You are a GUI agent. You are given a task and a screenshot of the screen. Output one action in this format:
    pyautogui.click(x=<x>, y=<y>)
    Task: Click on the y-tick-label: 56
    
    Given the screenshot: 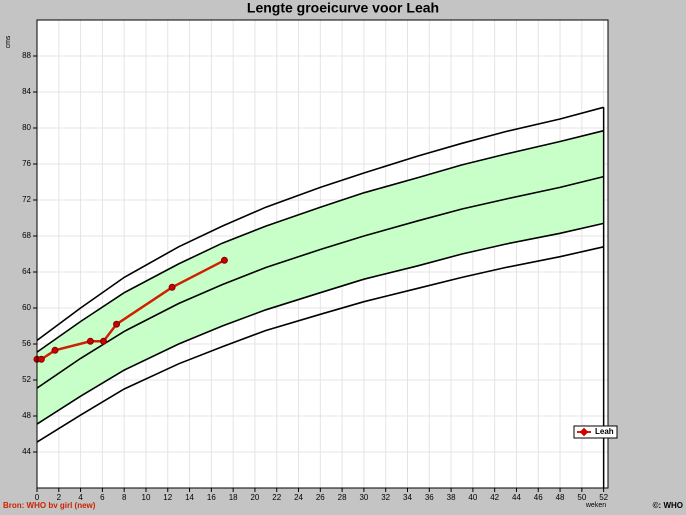 What is the action you would take?
    pyautogui.click(x=26, y=343)
    